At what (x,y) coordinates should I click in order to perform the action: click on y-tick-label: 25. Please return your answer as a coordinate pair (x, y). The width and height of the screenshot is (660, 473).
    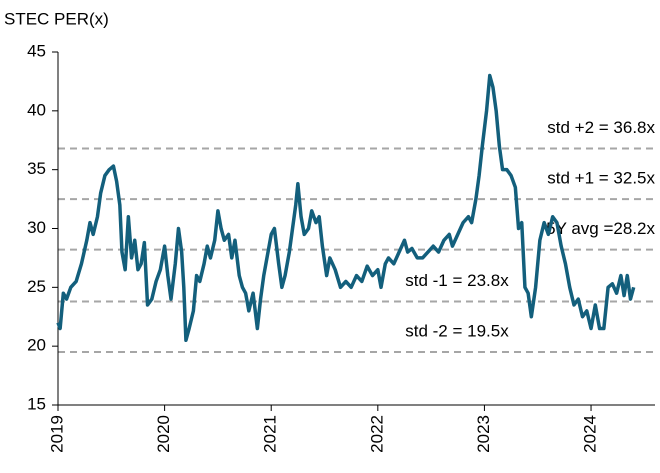
    Looking at the image, I should click on (36, 286).